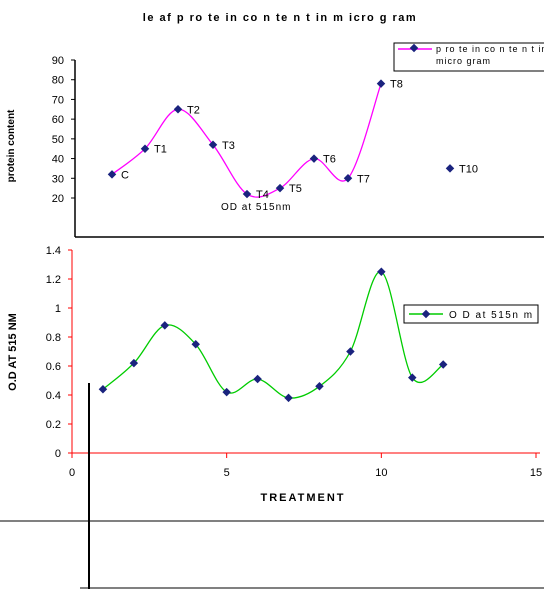 Image resolution: width=544 pixels, height=589 pixels. Describe the element at coordinates (58, 160) in the screenshot. I see `top-y-tick-label: 40` at that location.